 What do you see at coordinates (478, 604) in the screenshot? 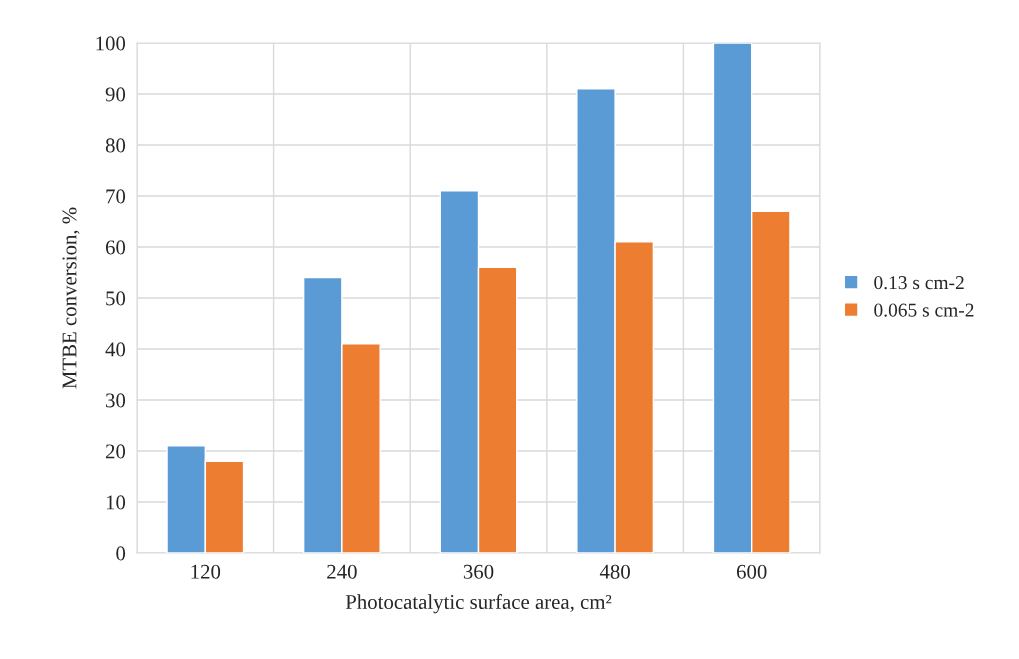
I see `x-axis-title: Photocatalytic surface area, cm²` at bounding box center [478, 604].